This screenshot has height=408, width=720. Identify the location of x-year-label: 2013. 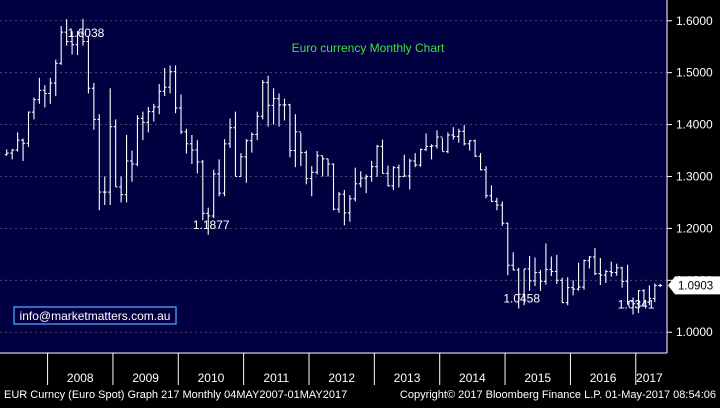
(407, 378).